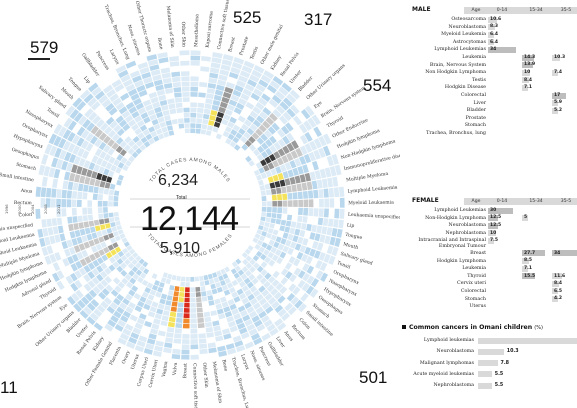 This screenshot has width=577, height=408. What do you see at coordinates (478, 253) in the screenshot?
I see `female-row-label: Breast` at bounding box center [478, 253].